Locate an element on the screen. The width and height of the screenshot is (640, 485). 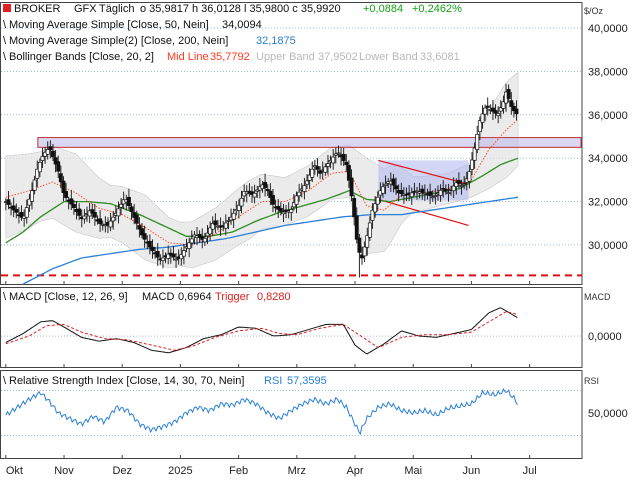
sma50-legend-marker: \ is located at coordinates (5, 25).